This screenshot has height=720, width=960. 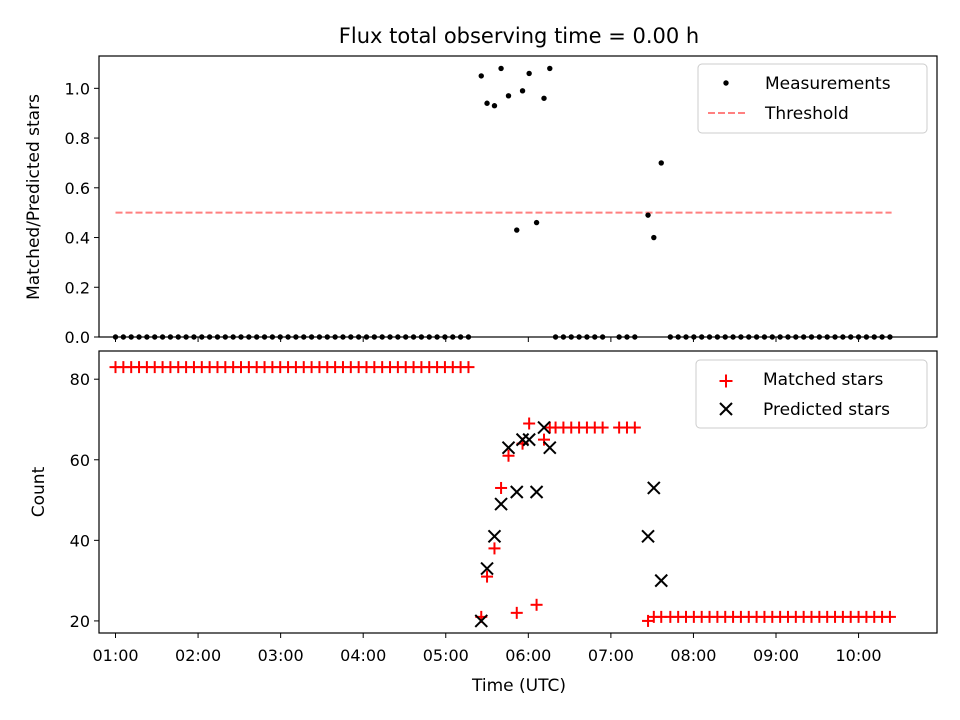 What do you see at coordinates (39, 491) in the screenshot?
I see `bottom-y-axis-label: Count` at bounding box center [39, 491].